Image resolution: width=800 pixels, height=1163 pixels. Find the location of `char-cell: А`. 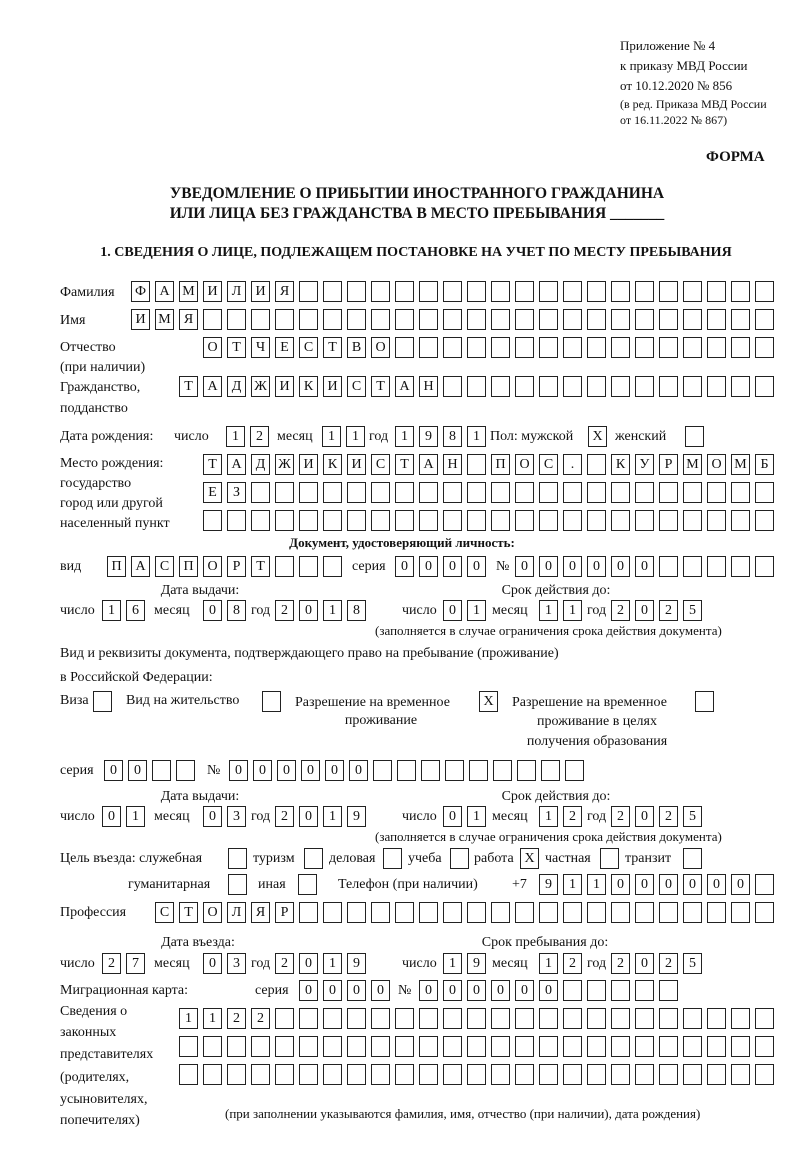

char-cell: А is located at coordinates (164, 291).